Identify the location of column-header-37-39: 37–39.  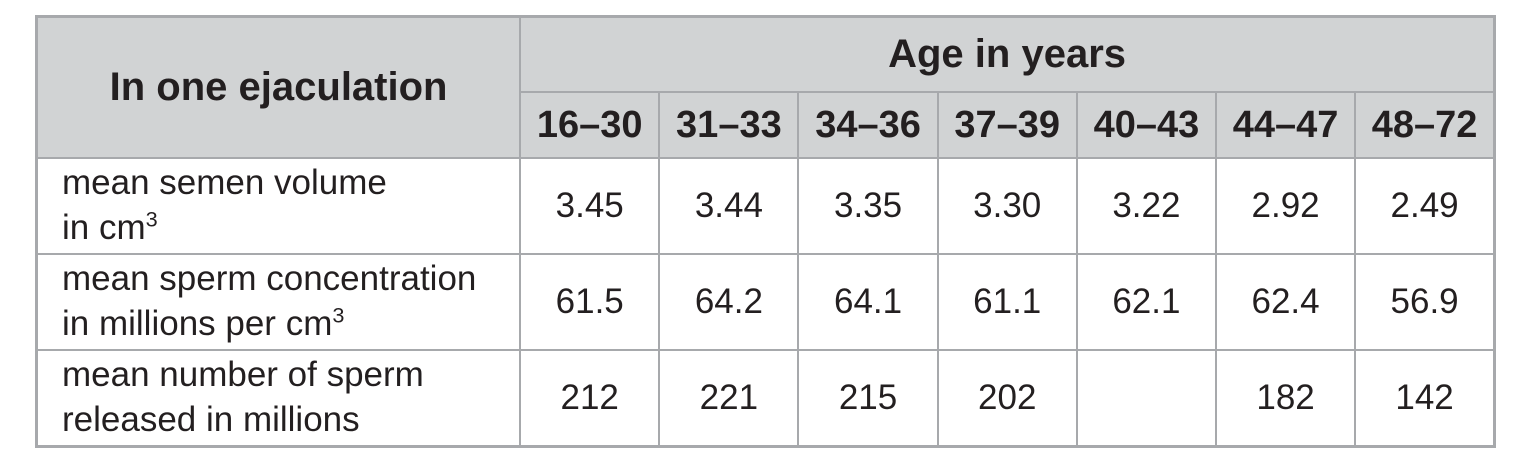
(1007, 125).